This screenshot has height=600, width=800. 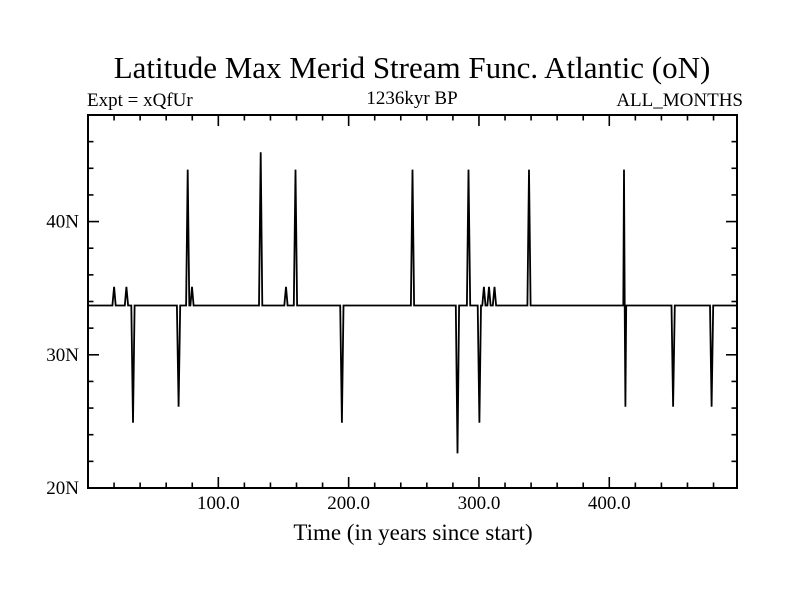 What do you see at coordinates (348, 503) in the screenshot?
I see `x-tick-label: 200.0` at bounding box center [348, 503].